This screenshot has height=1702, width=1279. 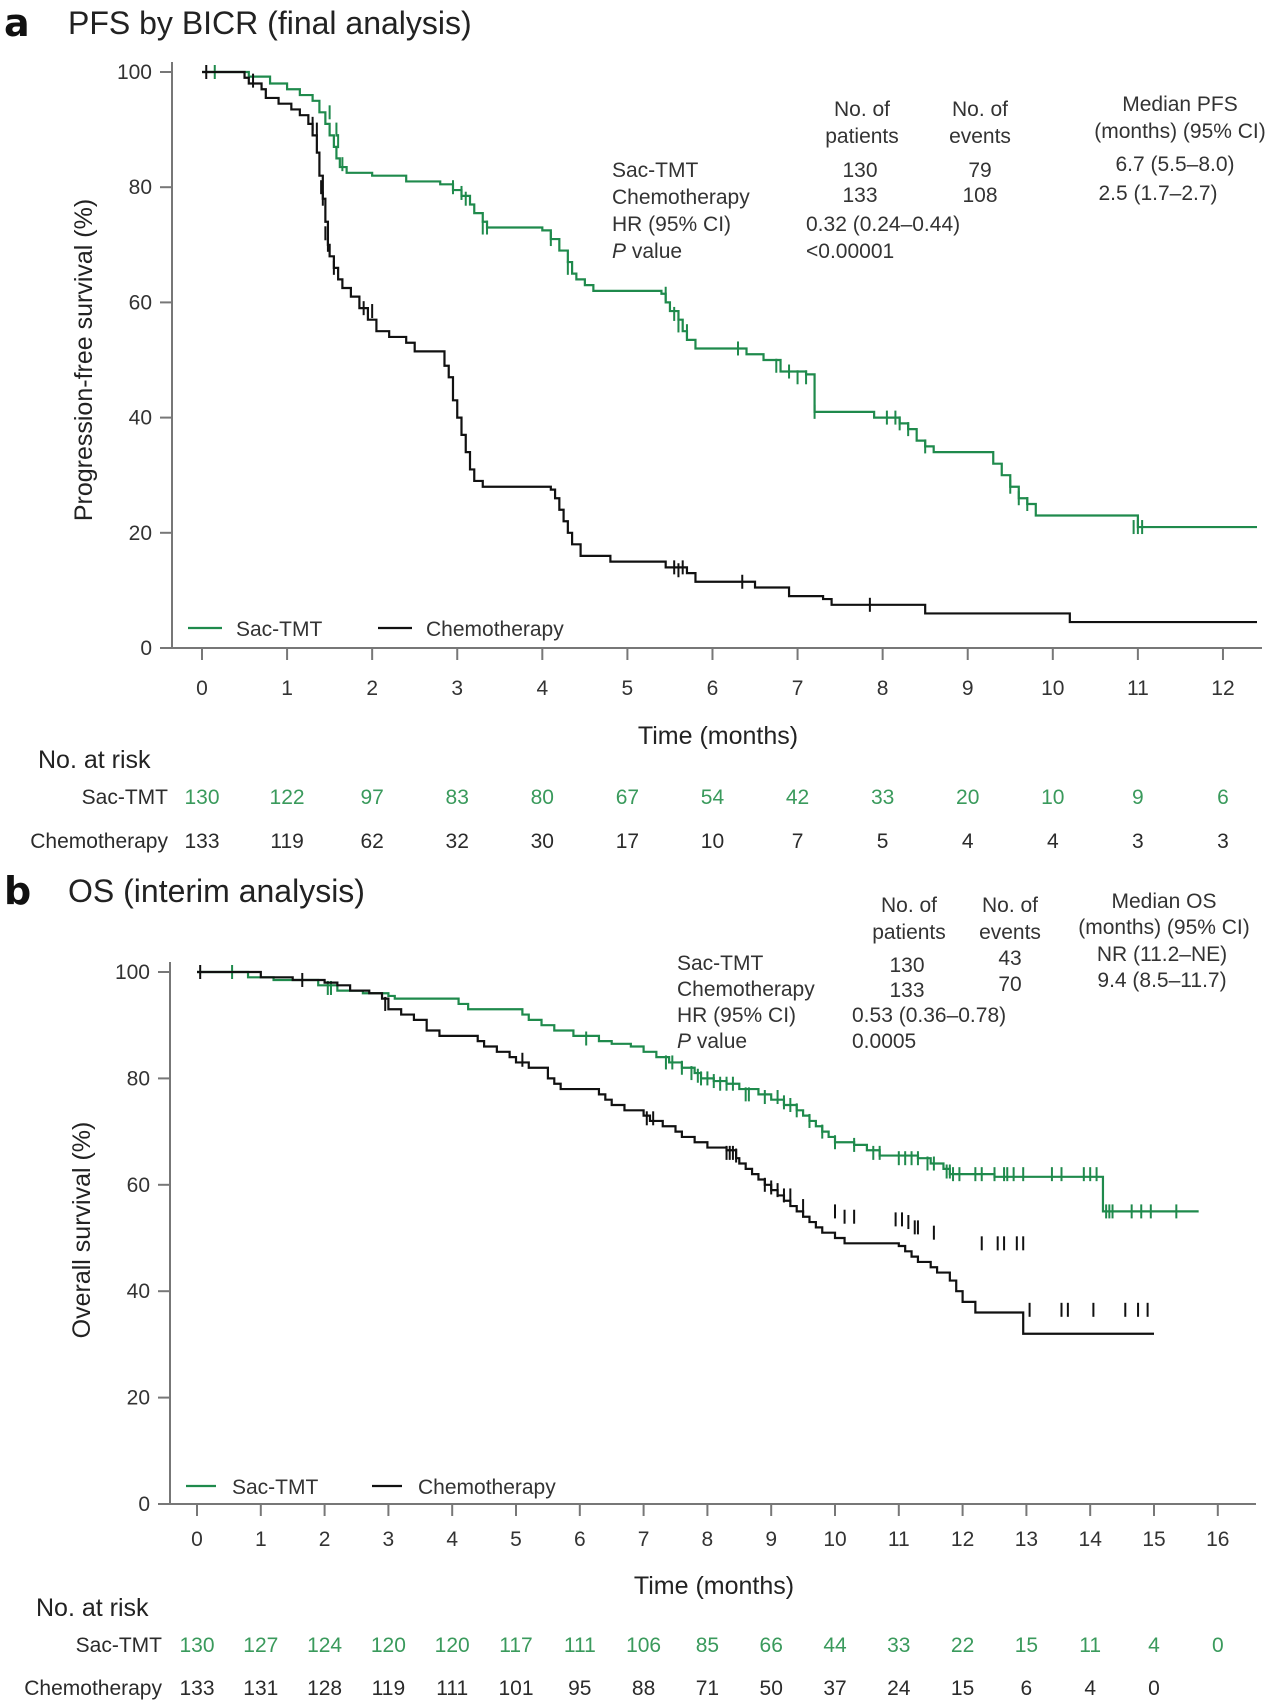 I want to click on risk-row-label-chemotherapy: Chemotherapy, so click(x=99, y=841).